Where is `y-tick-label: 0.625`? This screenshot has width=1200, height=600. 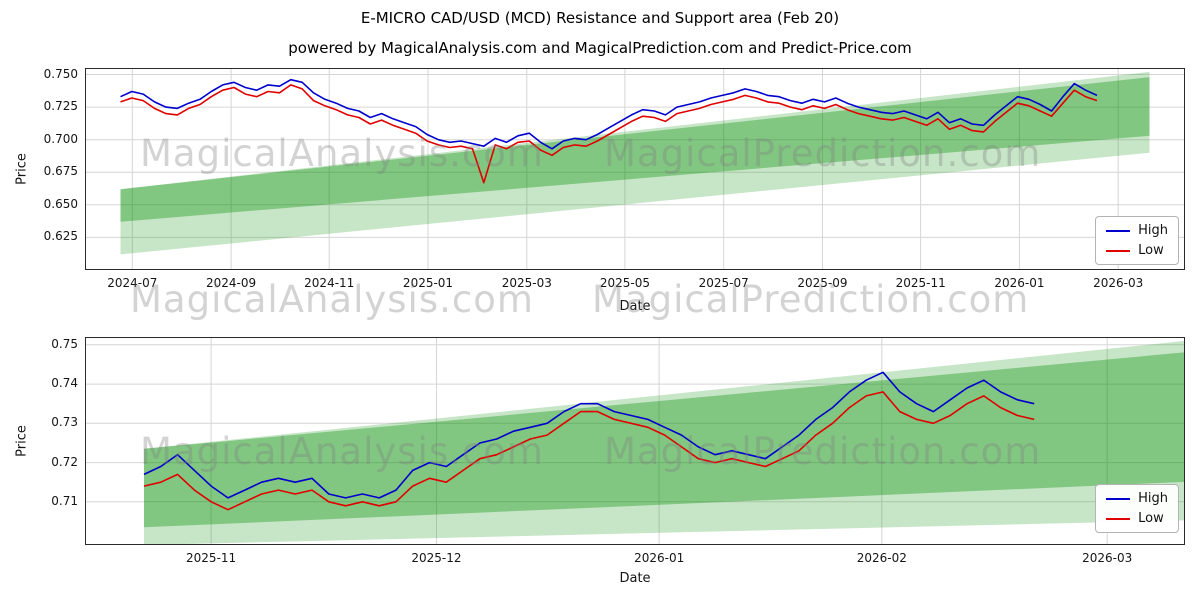 y-tick-label: 0.625 is located at coordinates (60, 236).